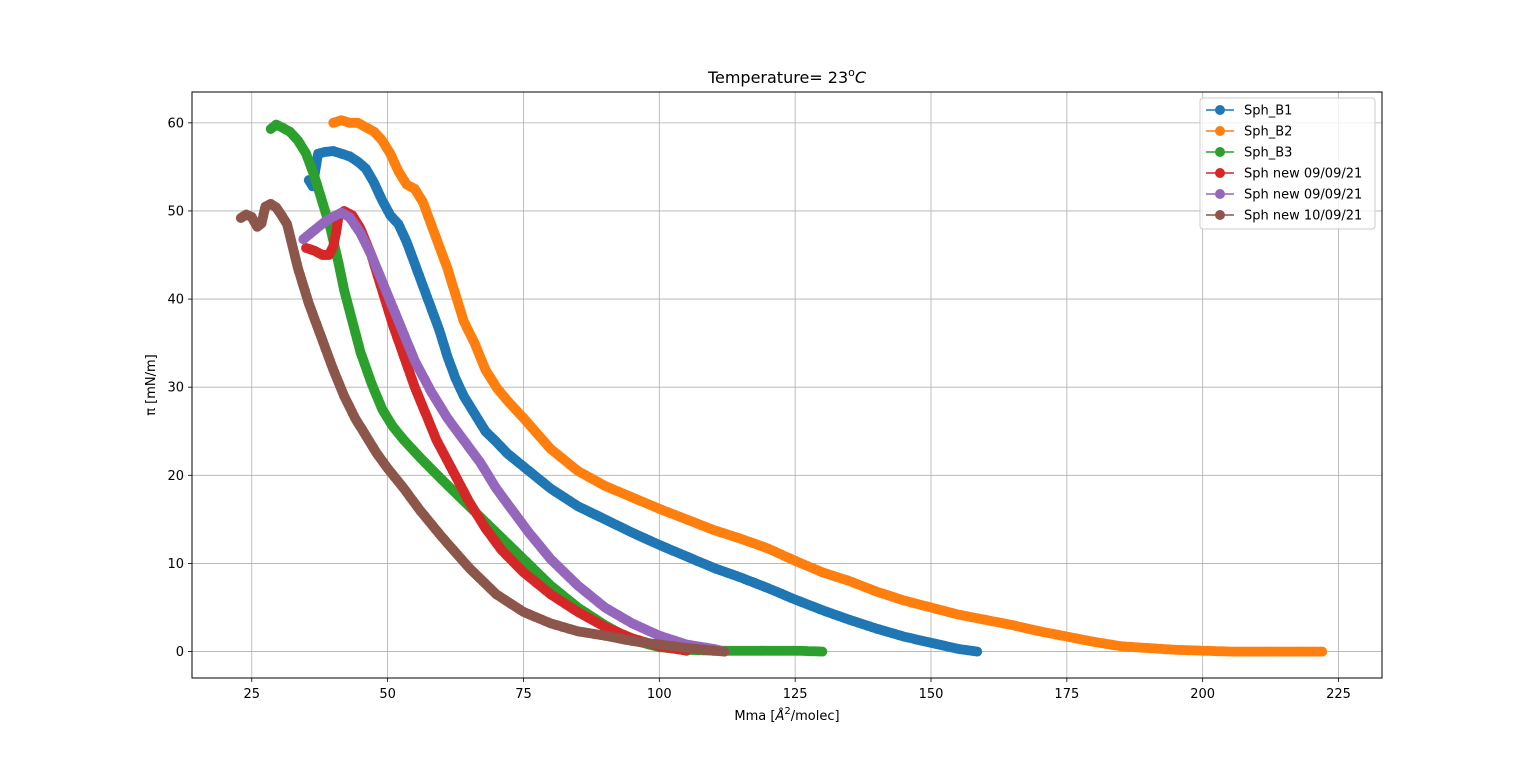  I want to click on legend-box, so click(1287, 163).